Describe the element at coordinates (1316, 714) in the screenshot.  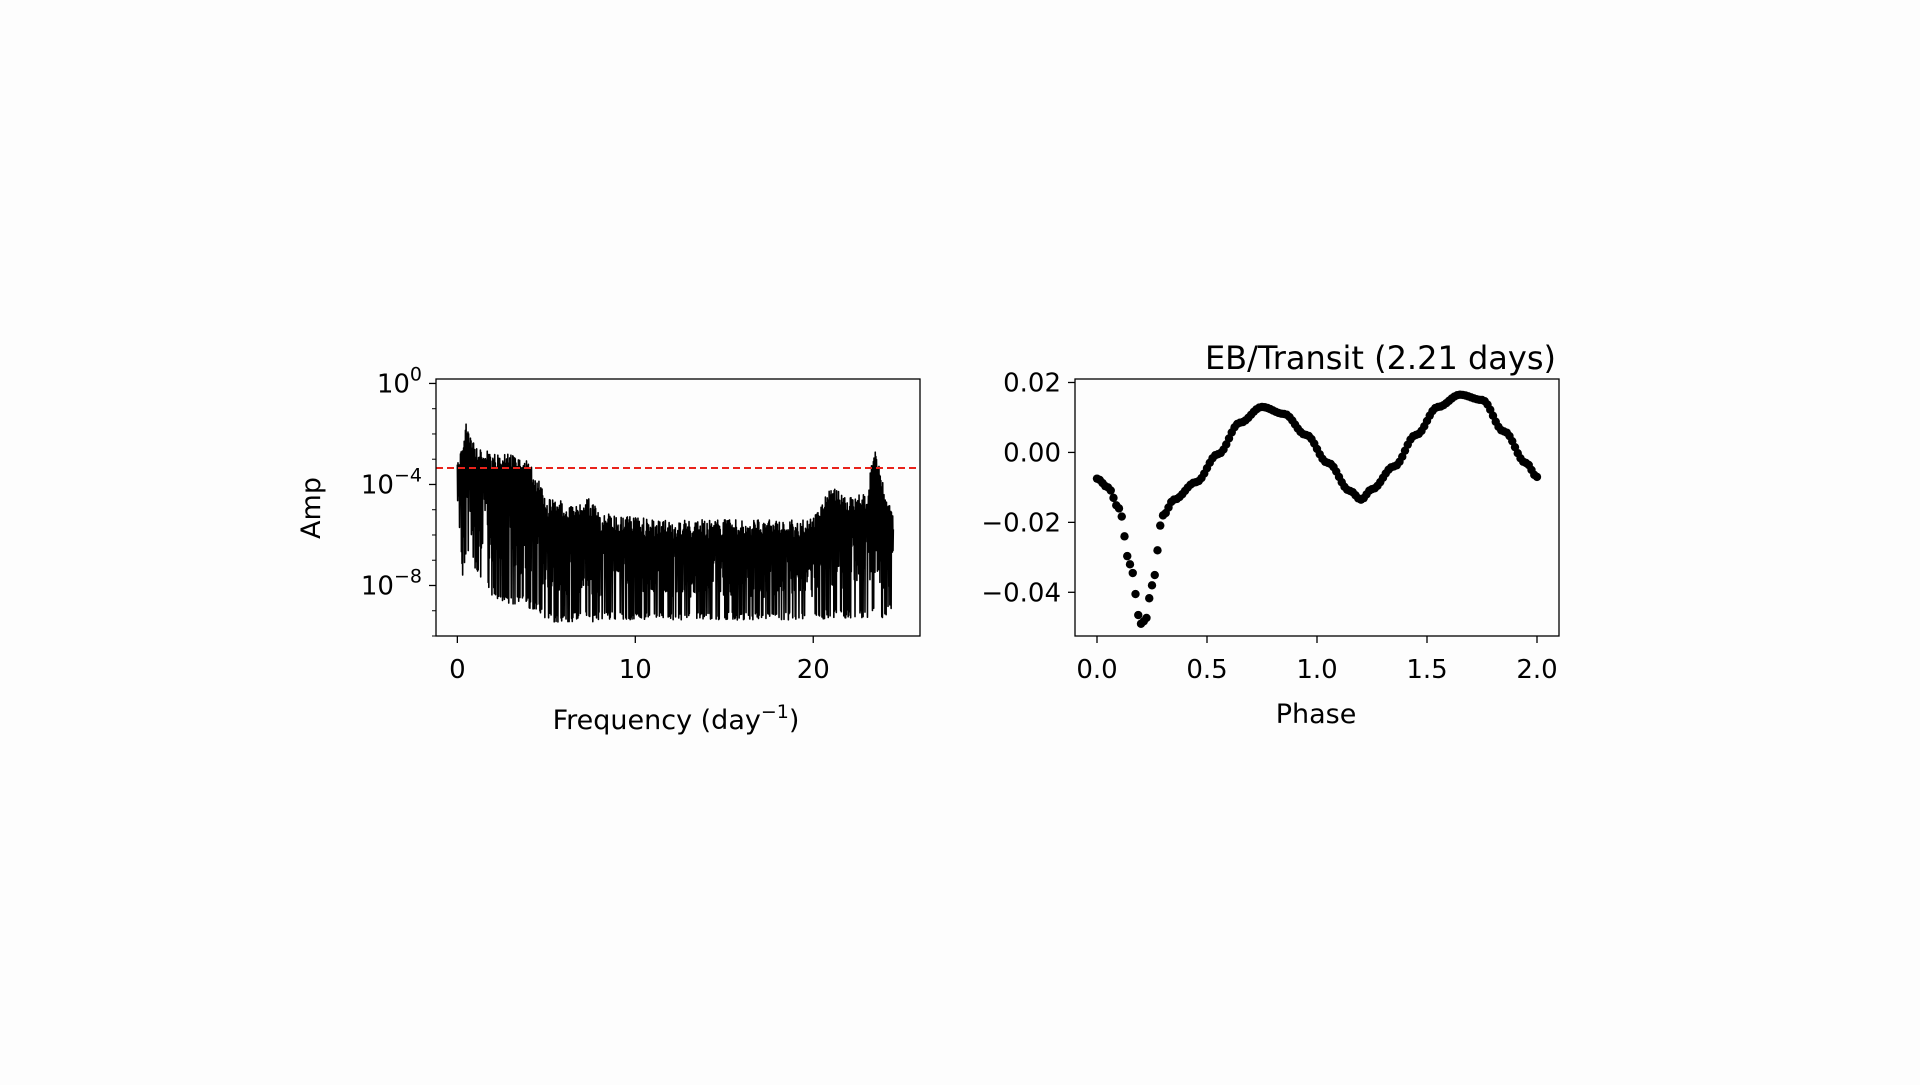
I see `phase-xlabel: Phase` at that location.